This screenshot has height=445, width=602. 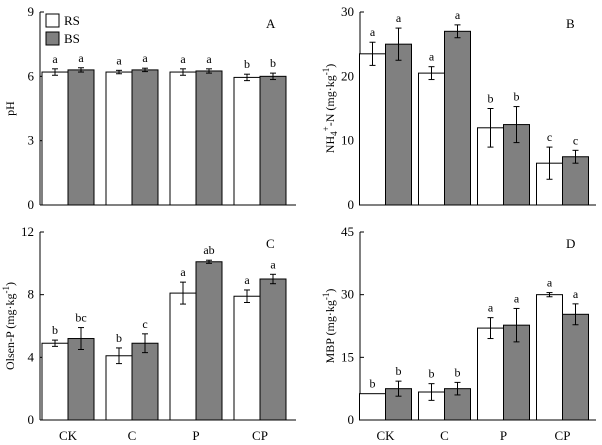 I want to click on y-tick-label: 8, so click(x=31, y=294).